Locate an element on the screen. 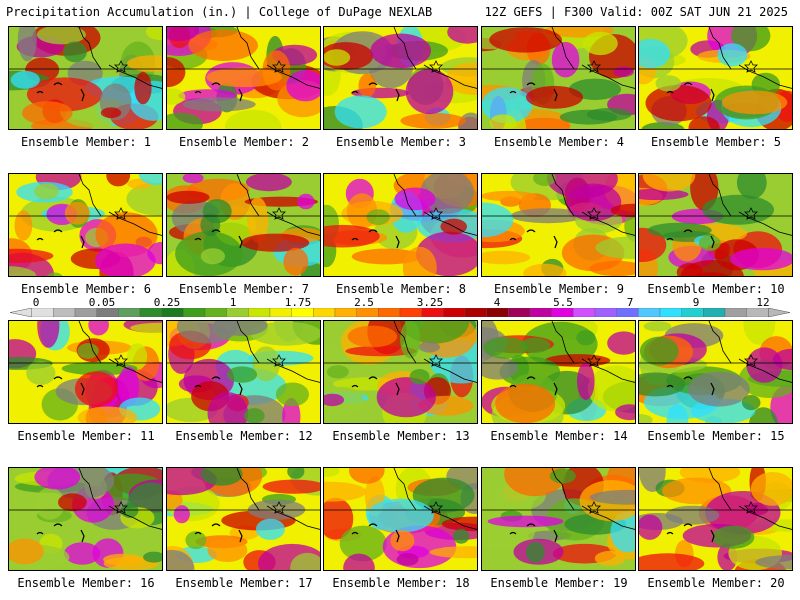  scale-tick-label: 2.5 is located at coordinates (364, 302).